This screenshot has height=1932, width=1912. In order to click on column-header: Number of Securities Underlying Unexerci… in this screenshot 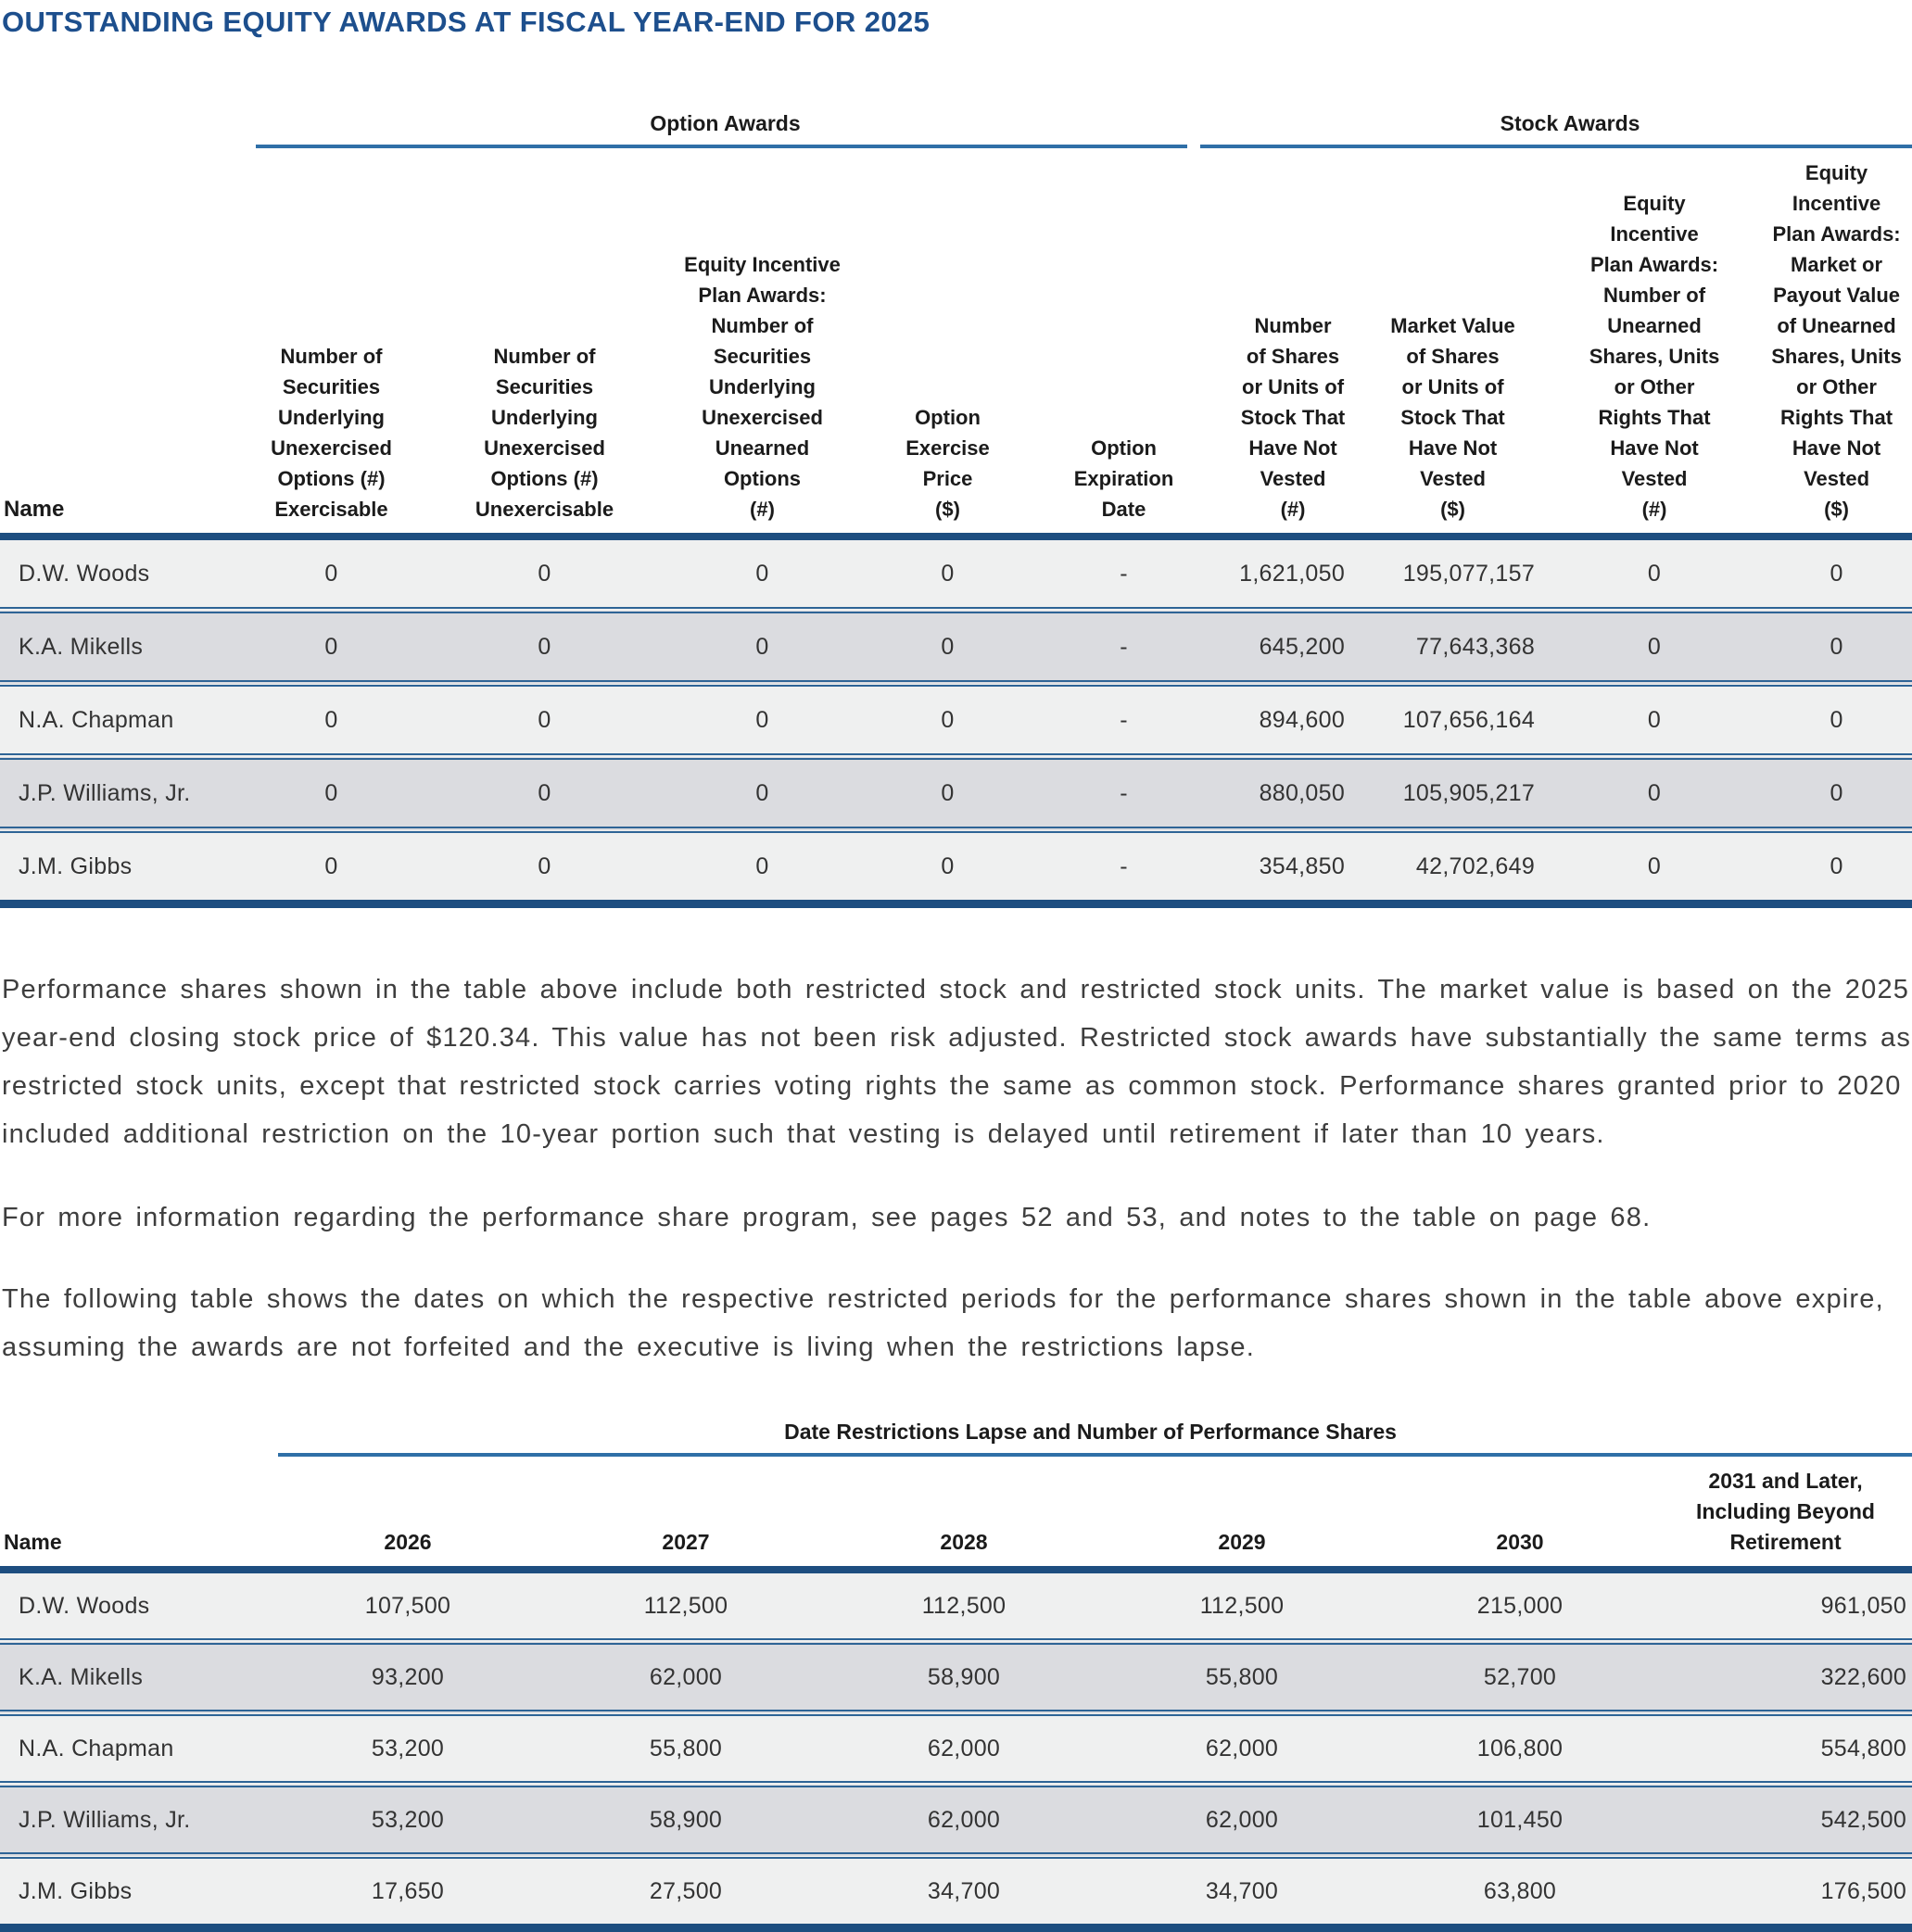, I will do `click(545, 344)`.